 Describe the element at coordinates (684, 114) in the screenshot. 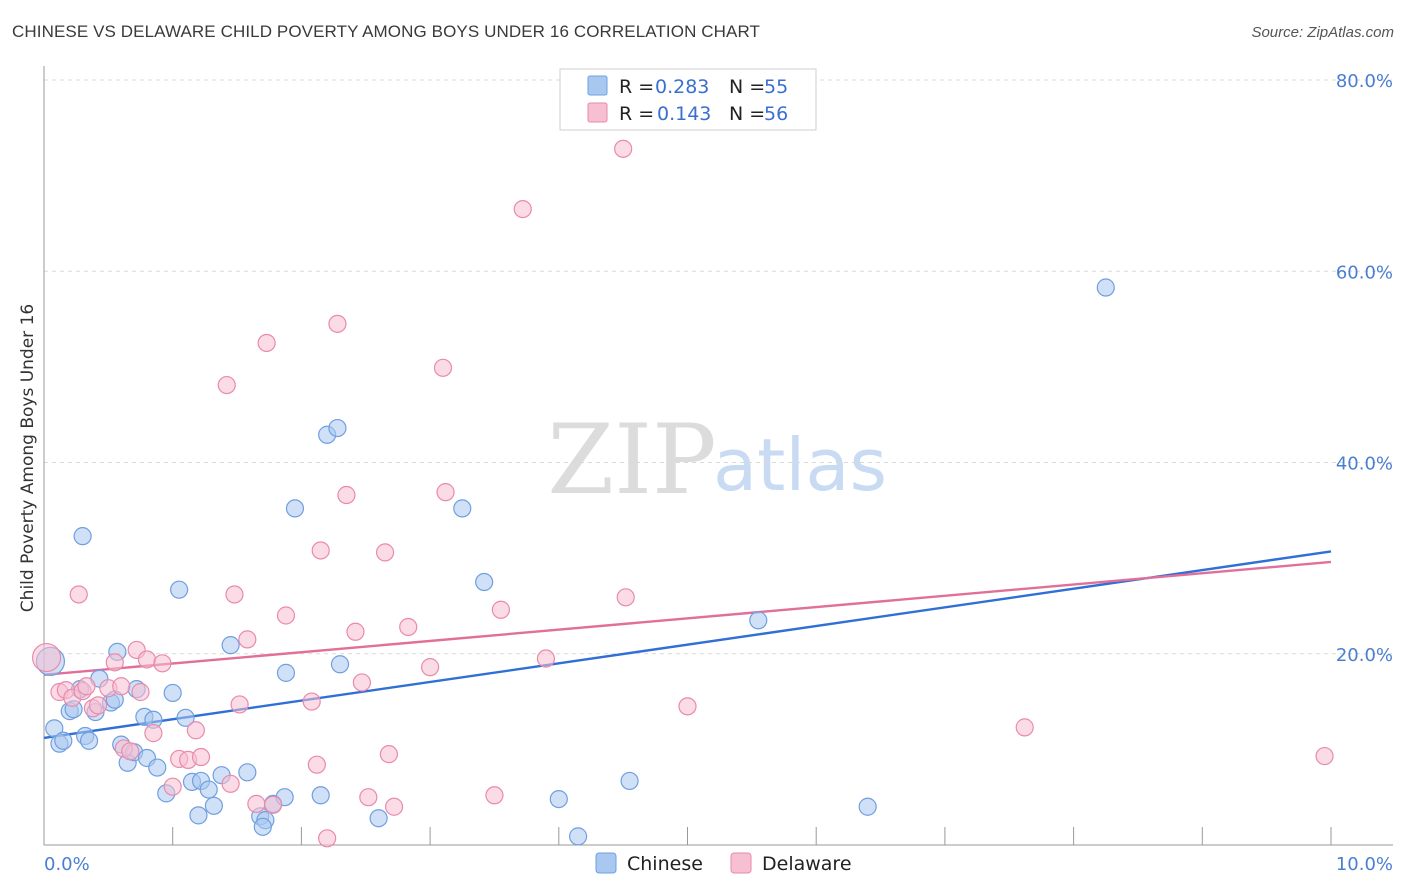

I see `legend-r-delaware: 0.143` at that location.